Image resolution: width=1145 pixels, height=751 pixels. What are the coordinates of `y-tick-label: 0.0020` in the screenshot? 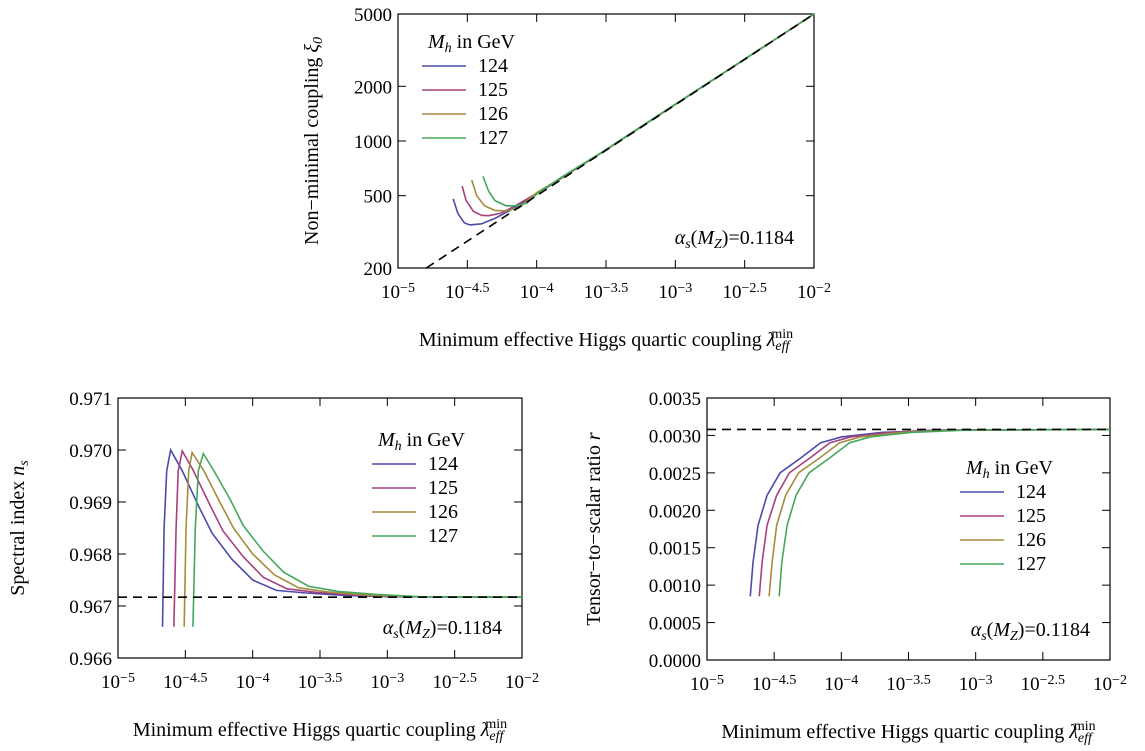 It's located at (675, 511).